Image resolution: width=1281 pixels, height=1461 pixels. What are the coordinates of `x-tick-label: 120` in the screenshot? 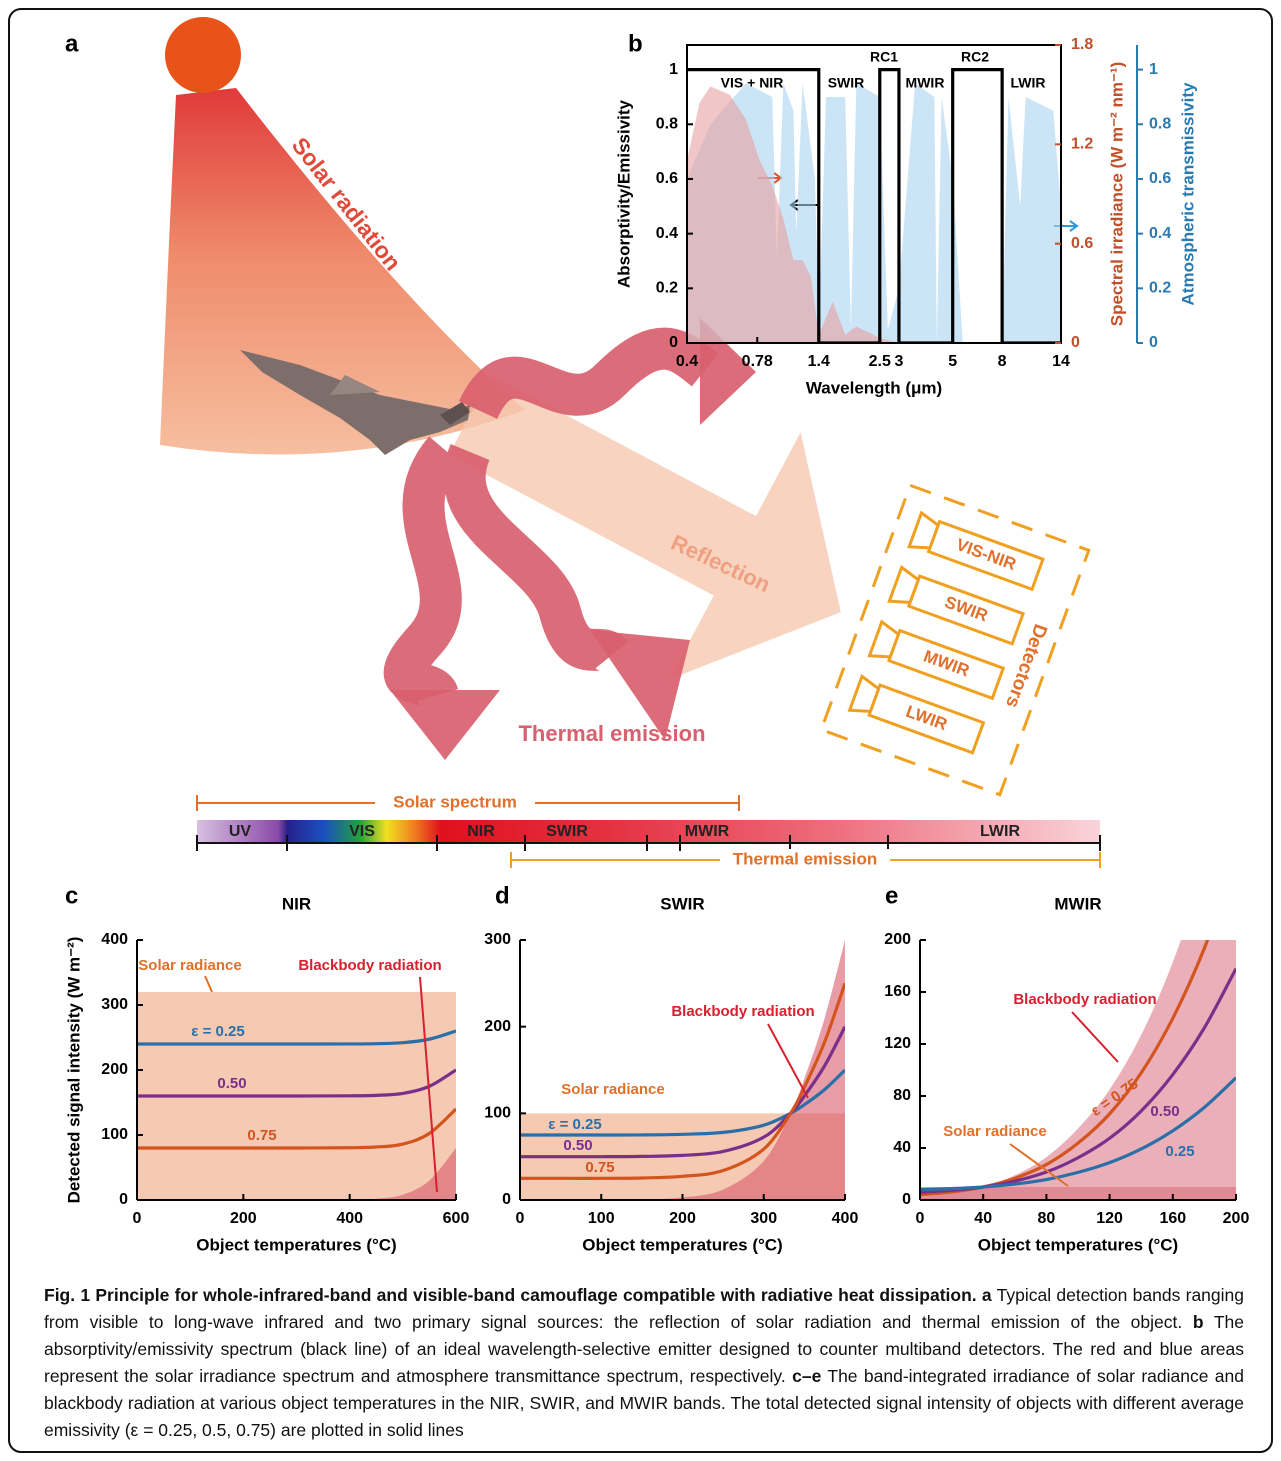 It's located at (1109, 1218).